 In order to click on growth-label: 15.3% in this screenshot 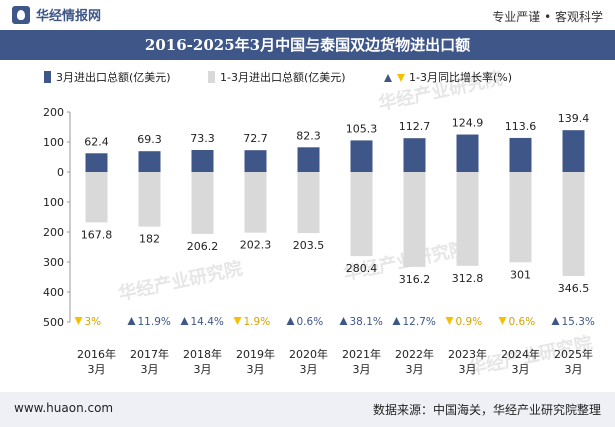, I will do `click(578, 322)`.